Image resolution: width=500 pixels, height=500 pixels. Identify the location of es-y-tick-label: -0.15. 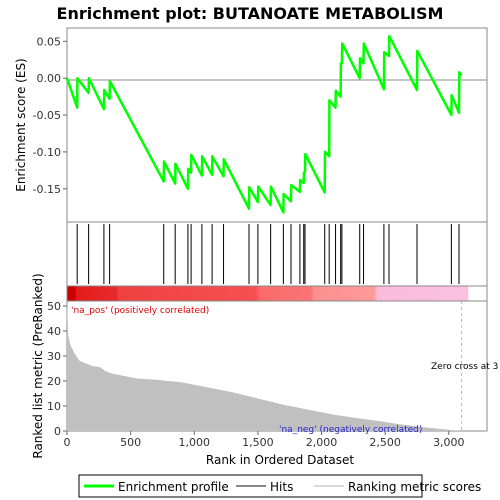
(47, 189).